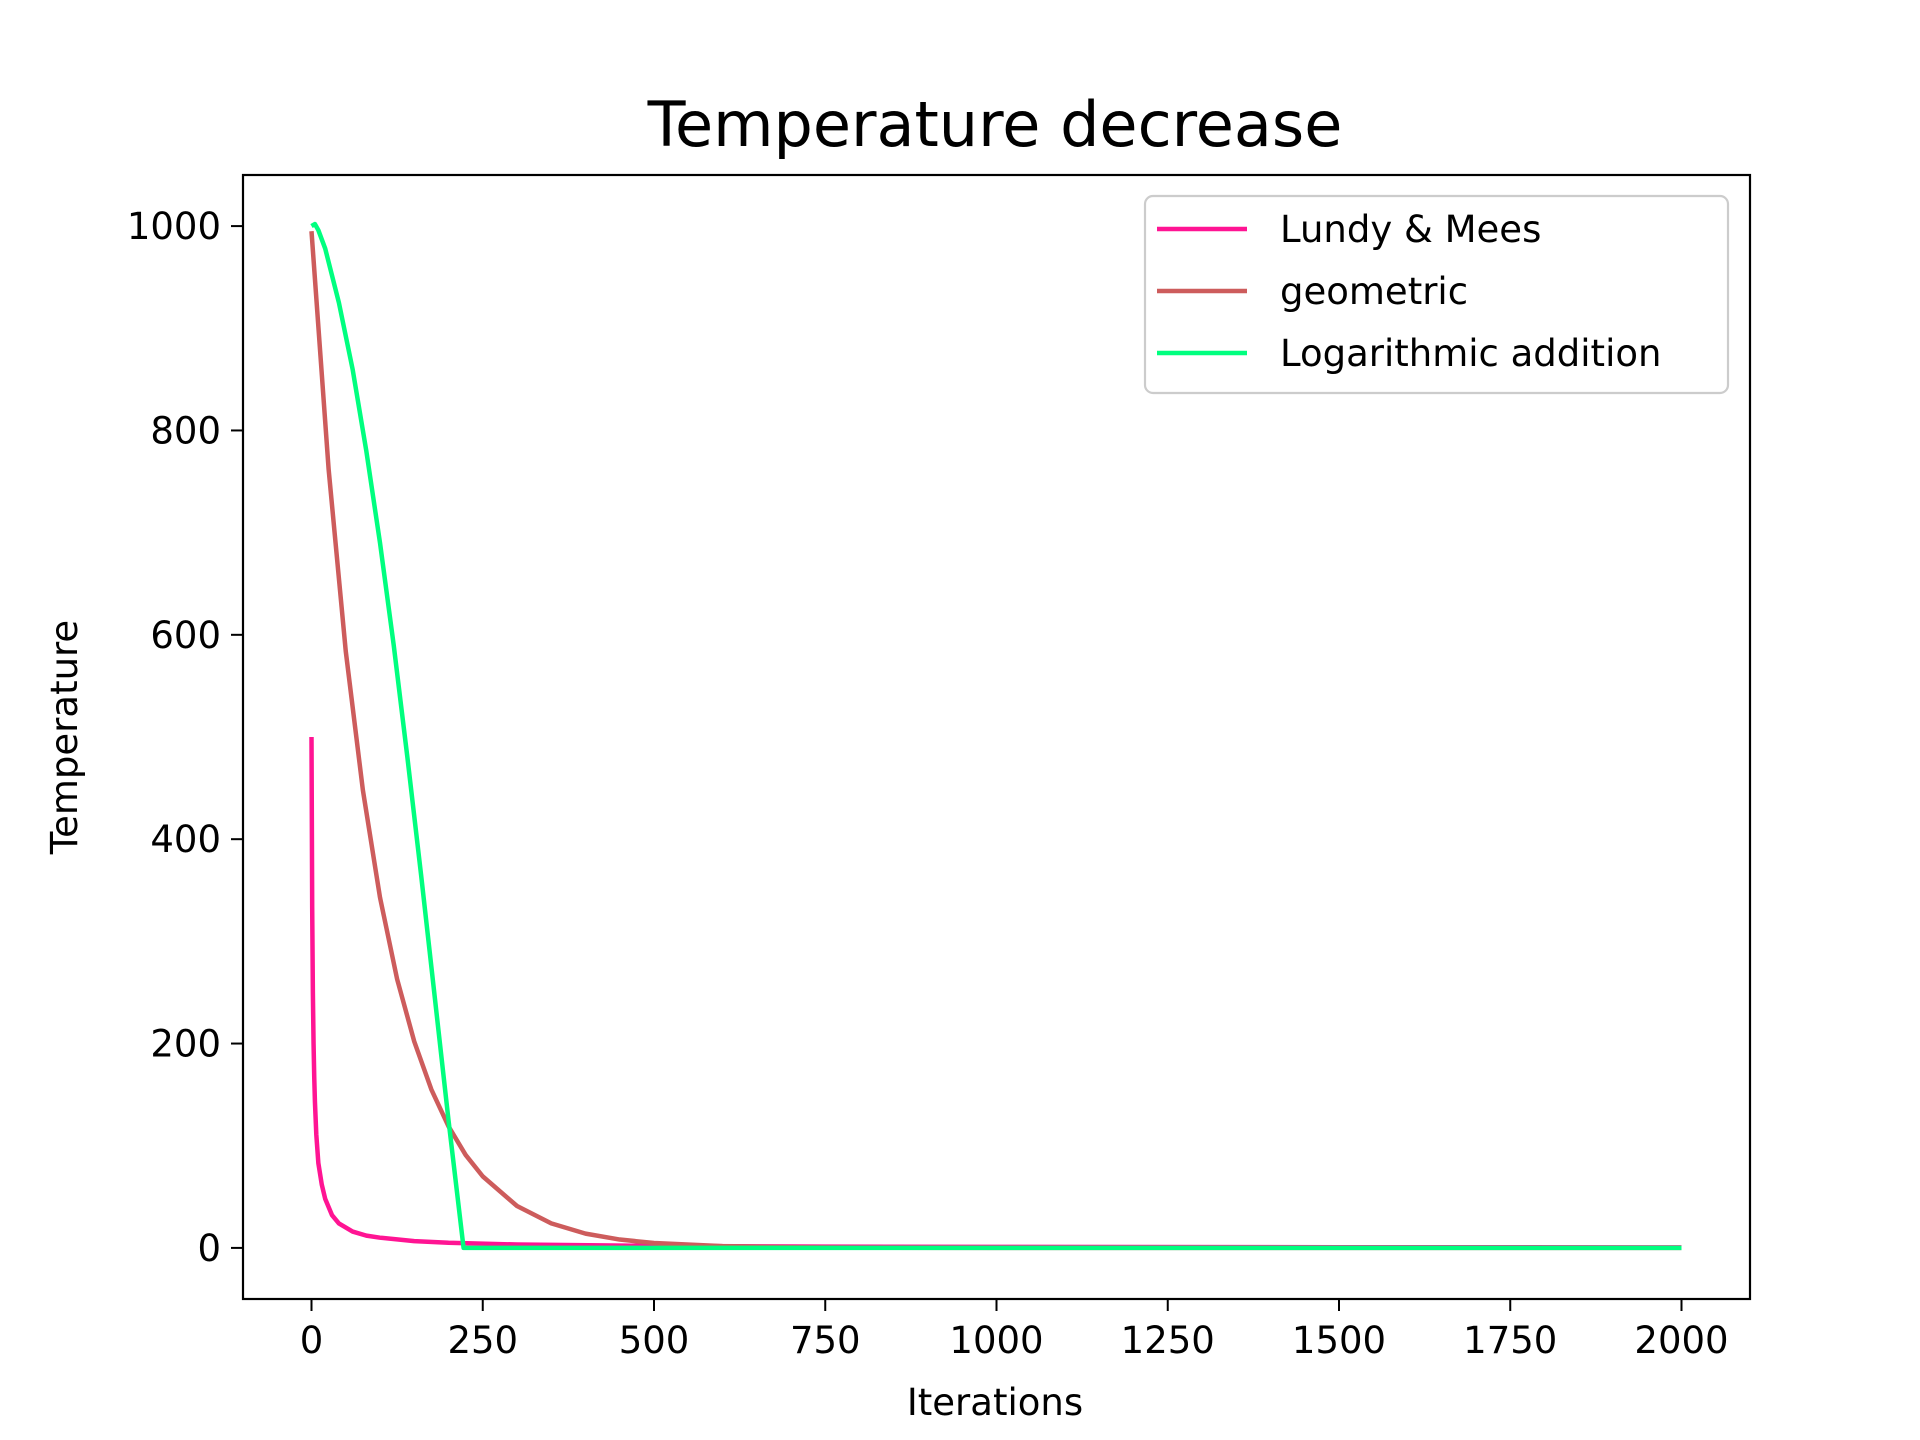 The width and height of the screenshot is (1920, 1440). I want to click on legend-label-geometric: geometric, so click(1374, 291).